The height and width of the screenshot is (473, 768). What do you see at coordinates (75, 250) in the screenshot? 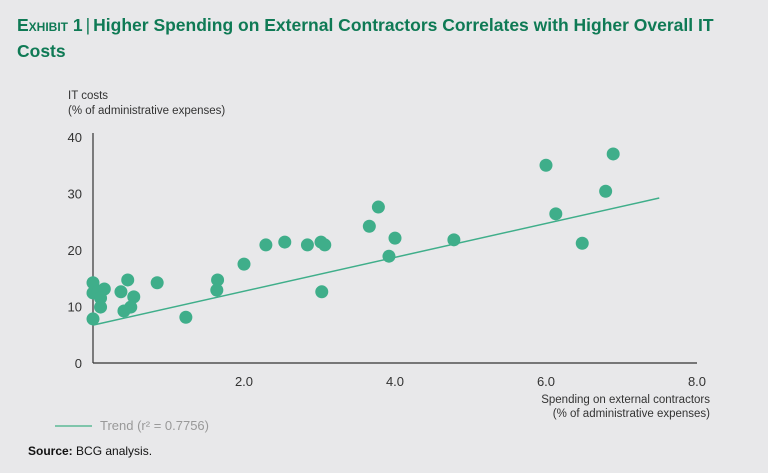
I see `y-tick-label: 20` at bounding box center [75, 250].